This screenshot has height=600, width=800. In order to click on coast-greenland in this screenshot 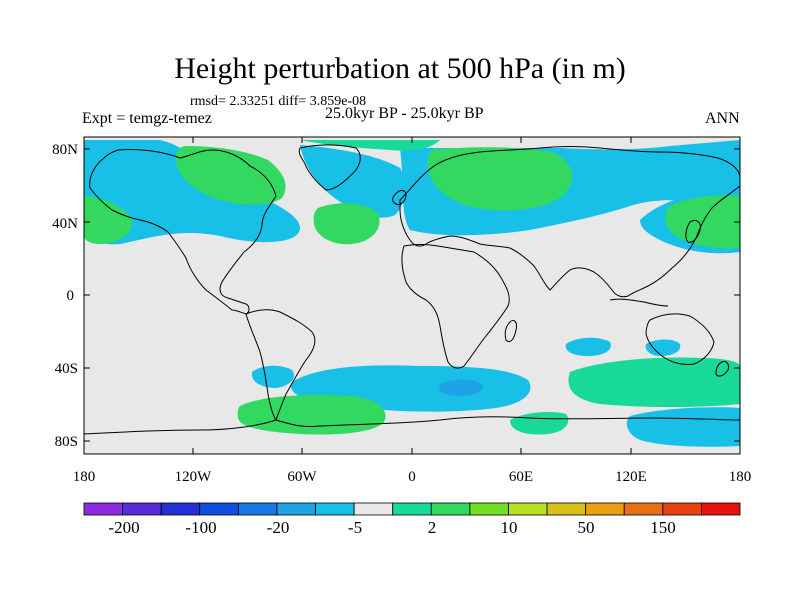, I will do `click(329, 167)`.